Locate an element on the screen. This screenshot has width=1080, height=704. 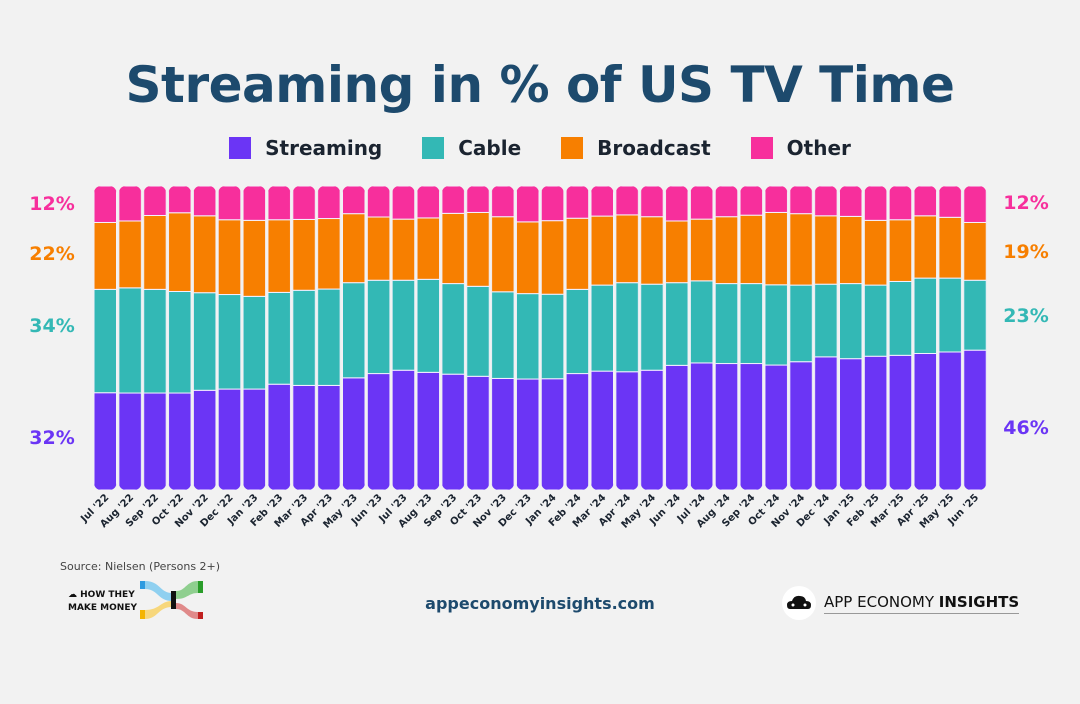
legend-label: Streaming is located at coordinates (324, 148).